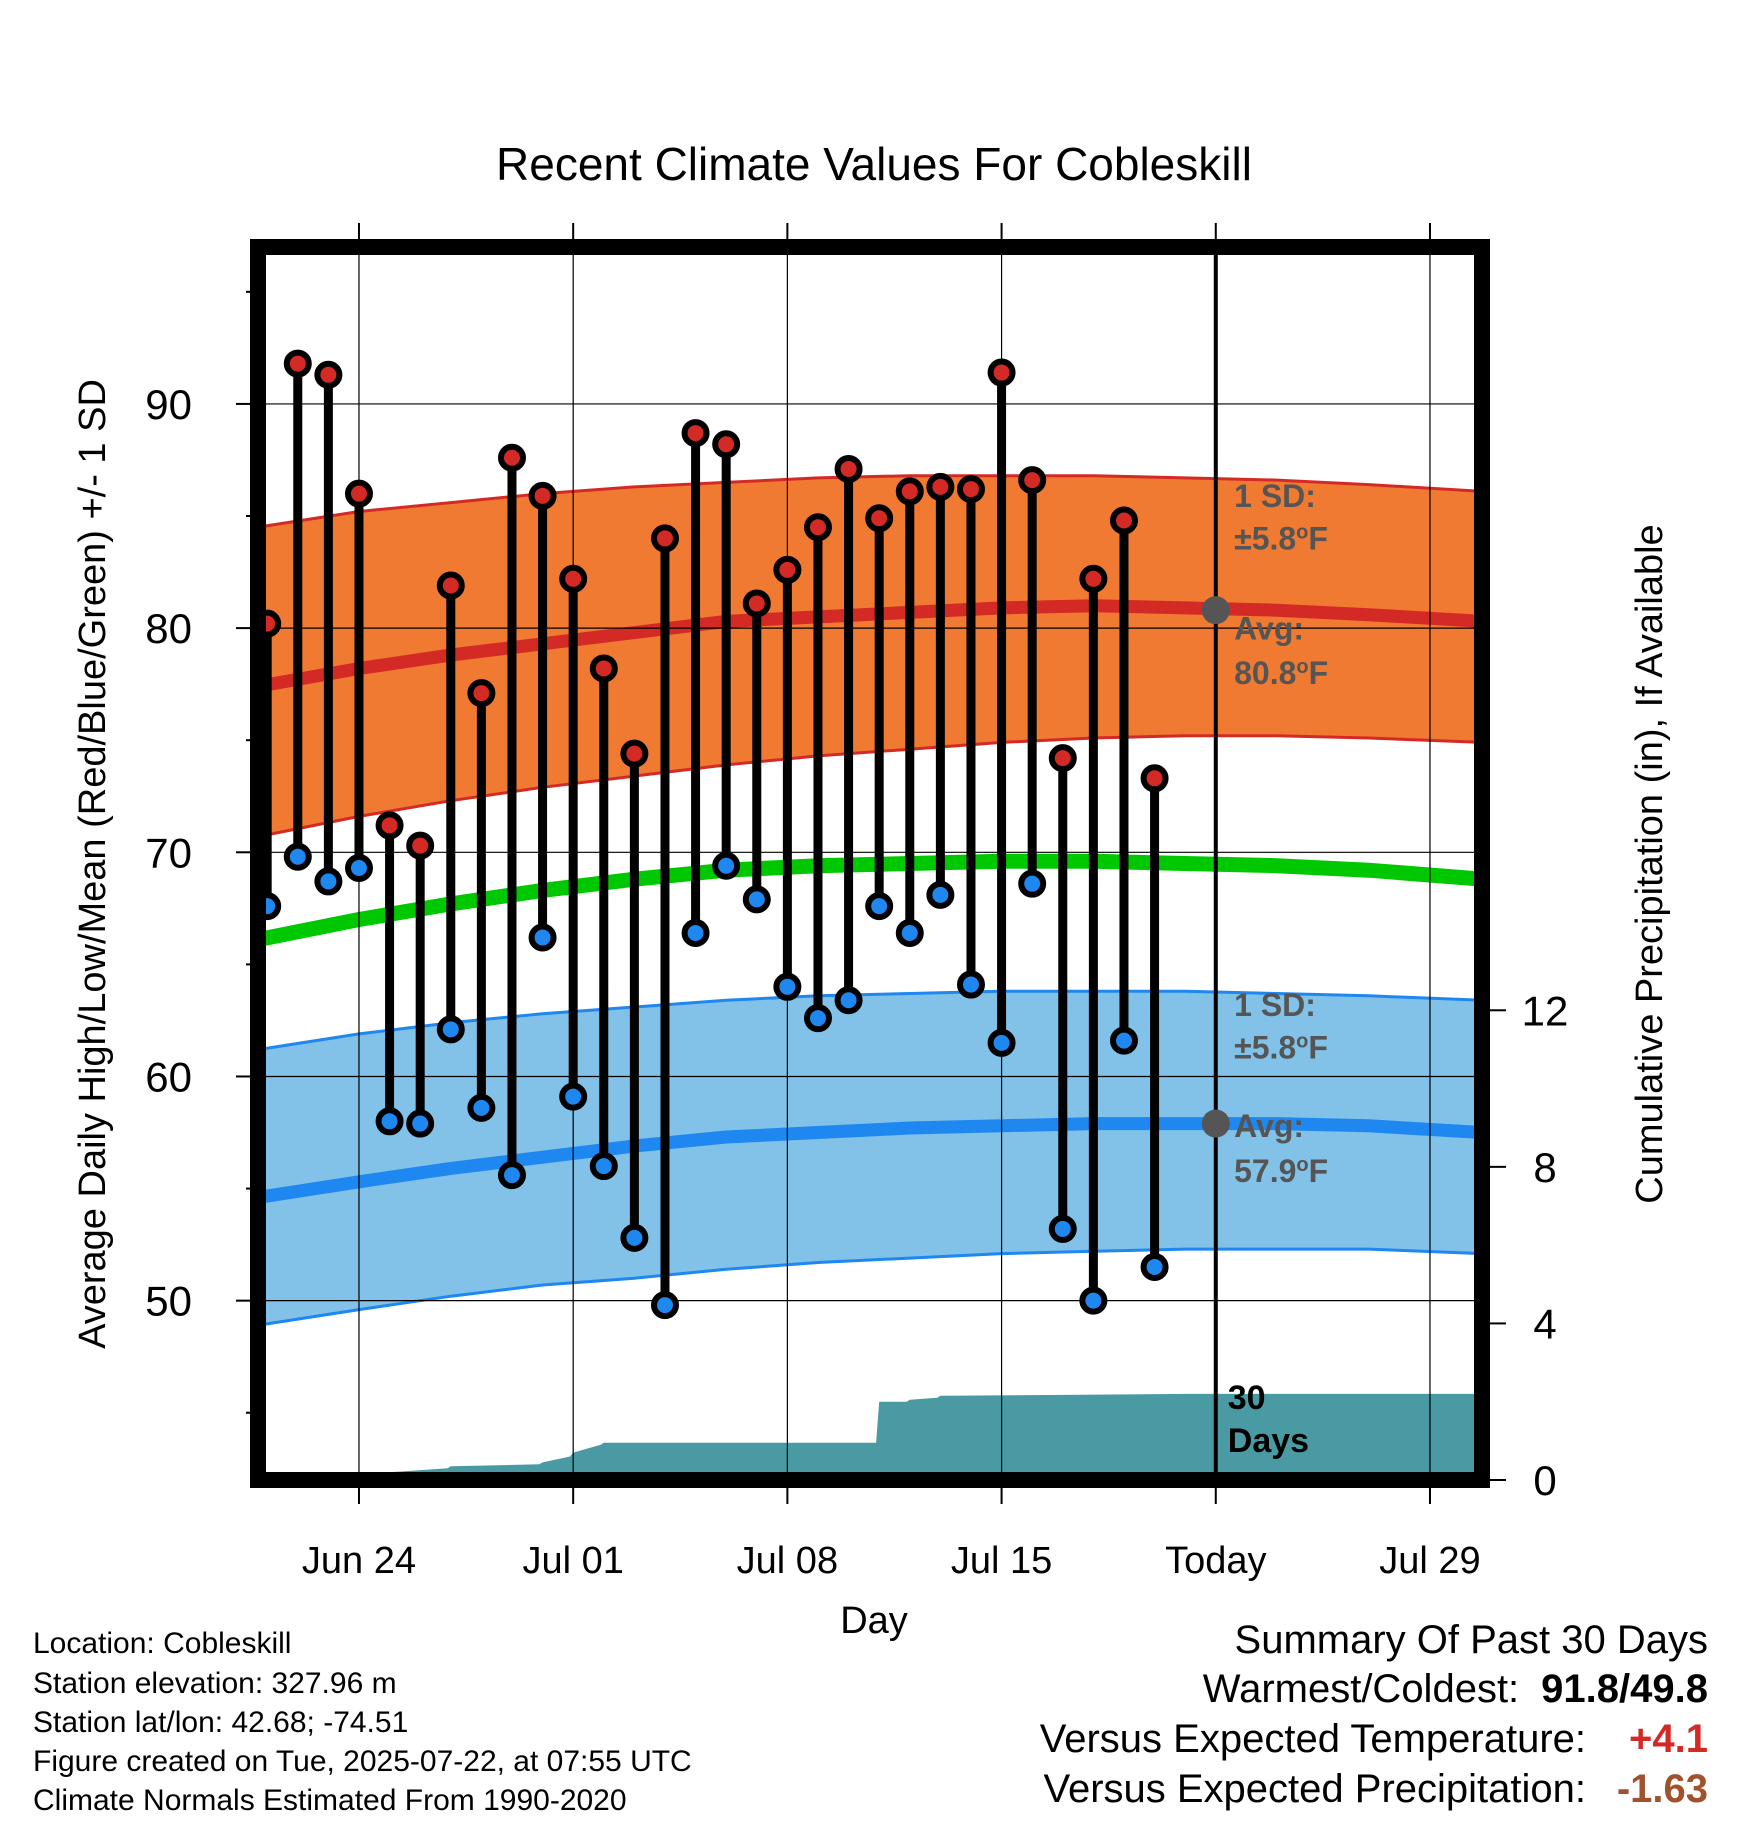 The image size is (1748, 1828). What do you see at coordinates (874, 164) in the screenshot?
I see `chart-title: Recent Climate Values For Cobleskill` at bounding box center [874, 164].